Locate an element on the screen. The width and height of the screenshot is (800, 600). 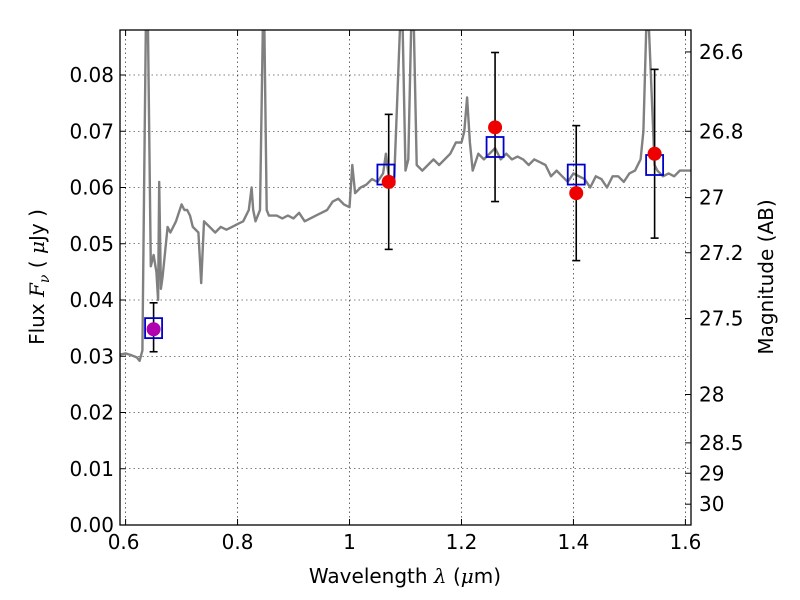
y-tick-label: 0.06 is located at coordinates (91, 188).